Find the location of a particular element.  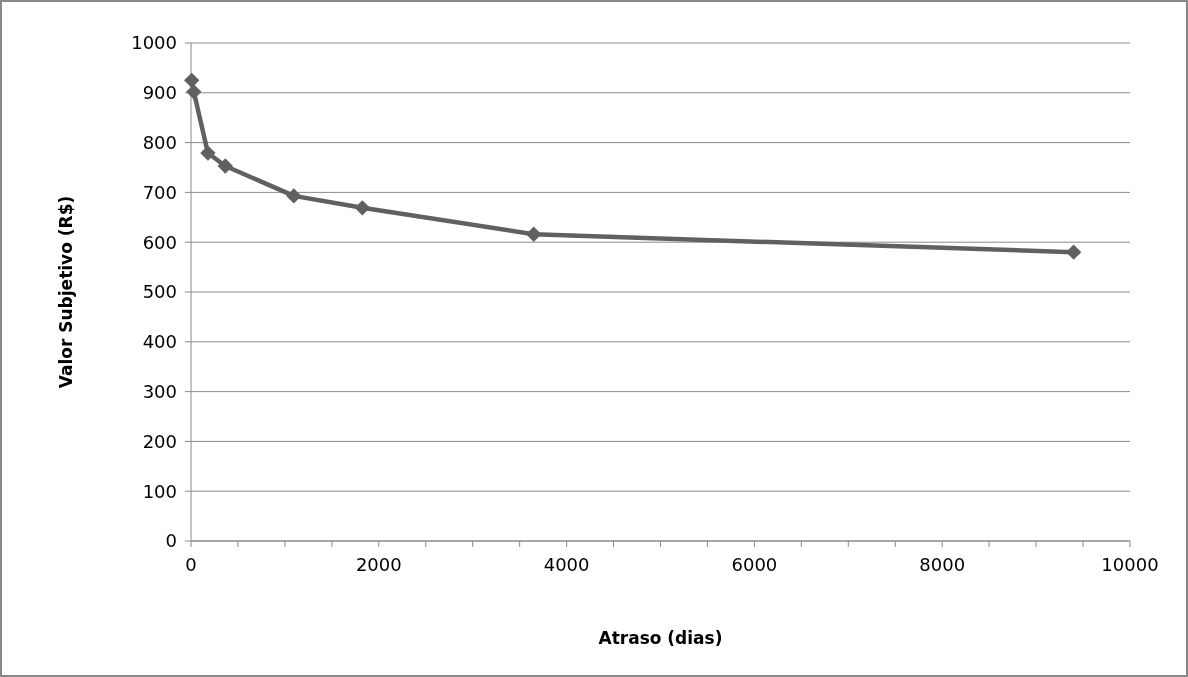

y-tick-label: 700 is located at coordinates (159, 192).